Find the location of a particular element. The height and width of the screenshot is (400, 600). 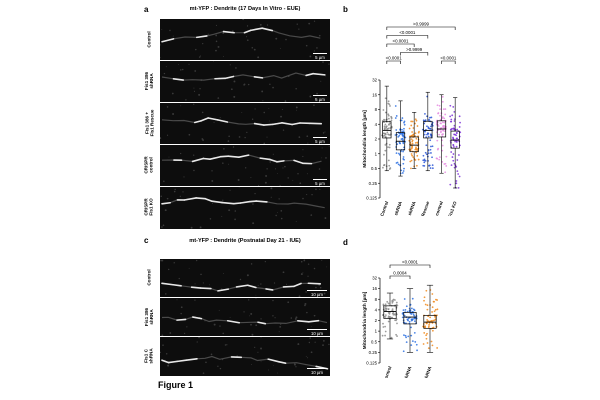

a-row-label: Fis1 386 + Fis1 Rescue is located at coordinates (149, 123).